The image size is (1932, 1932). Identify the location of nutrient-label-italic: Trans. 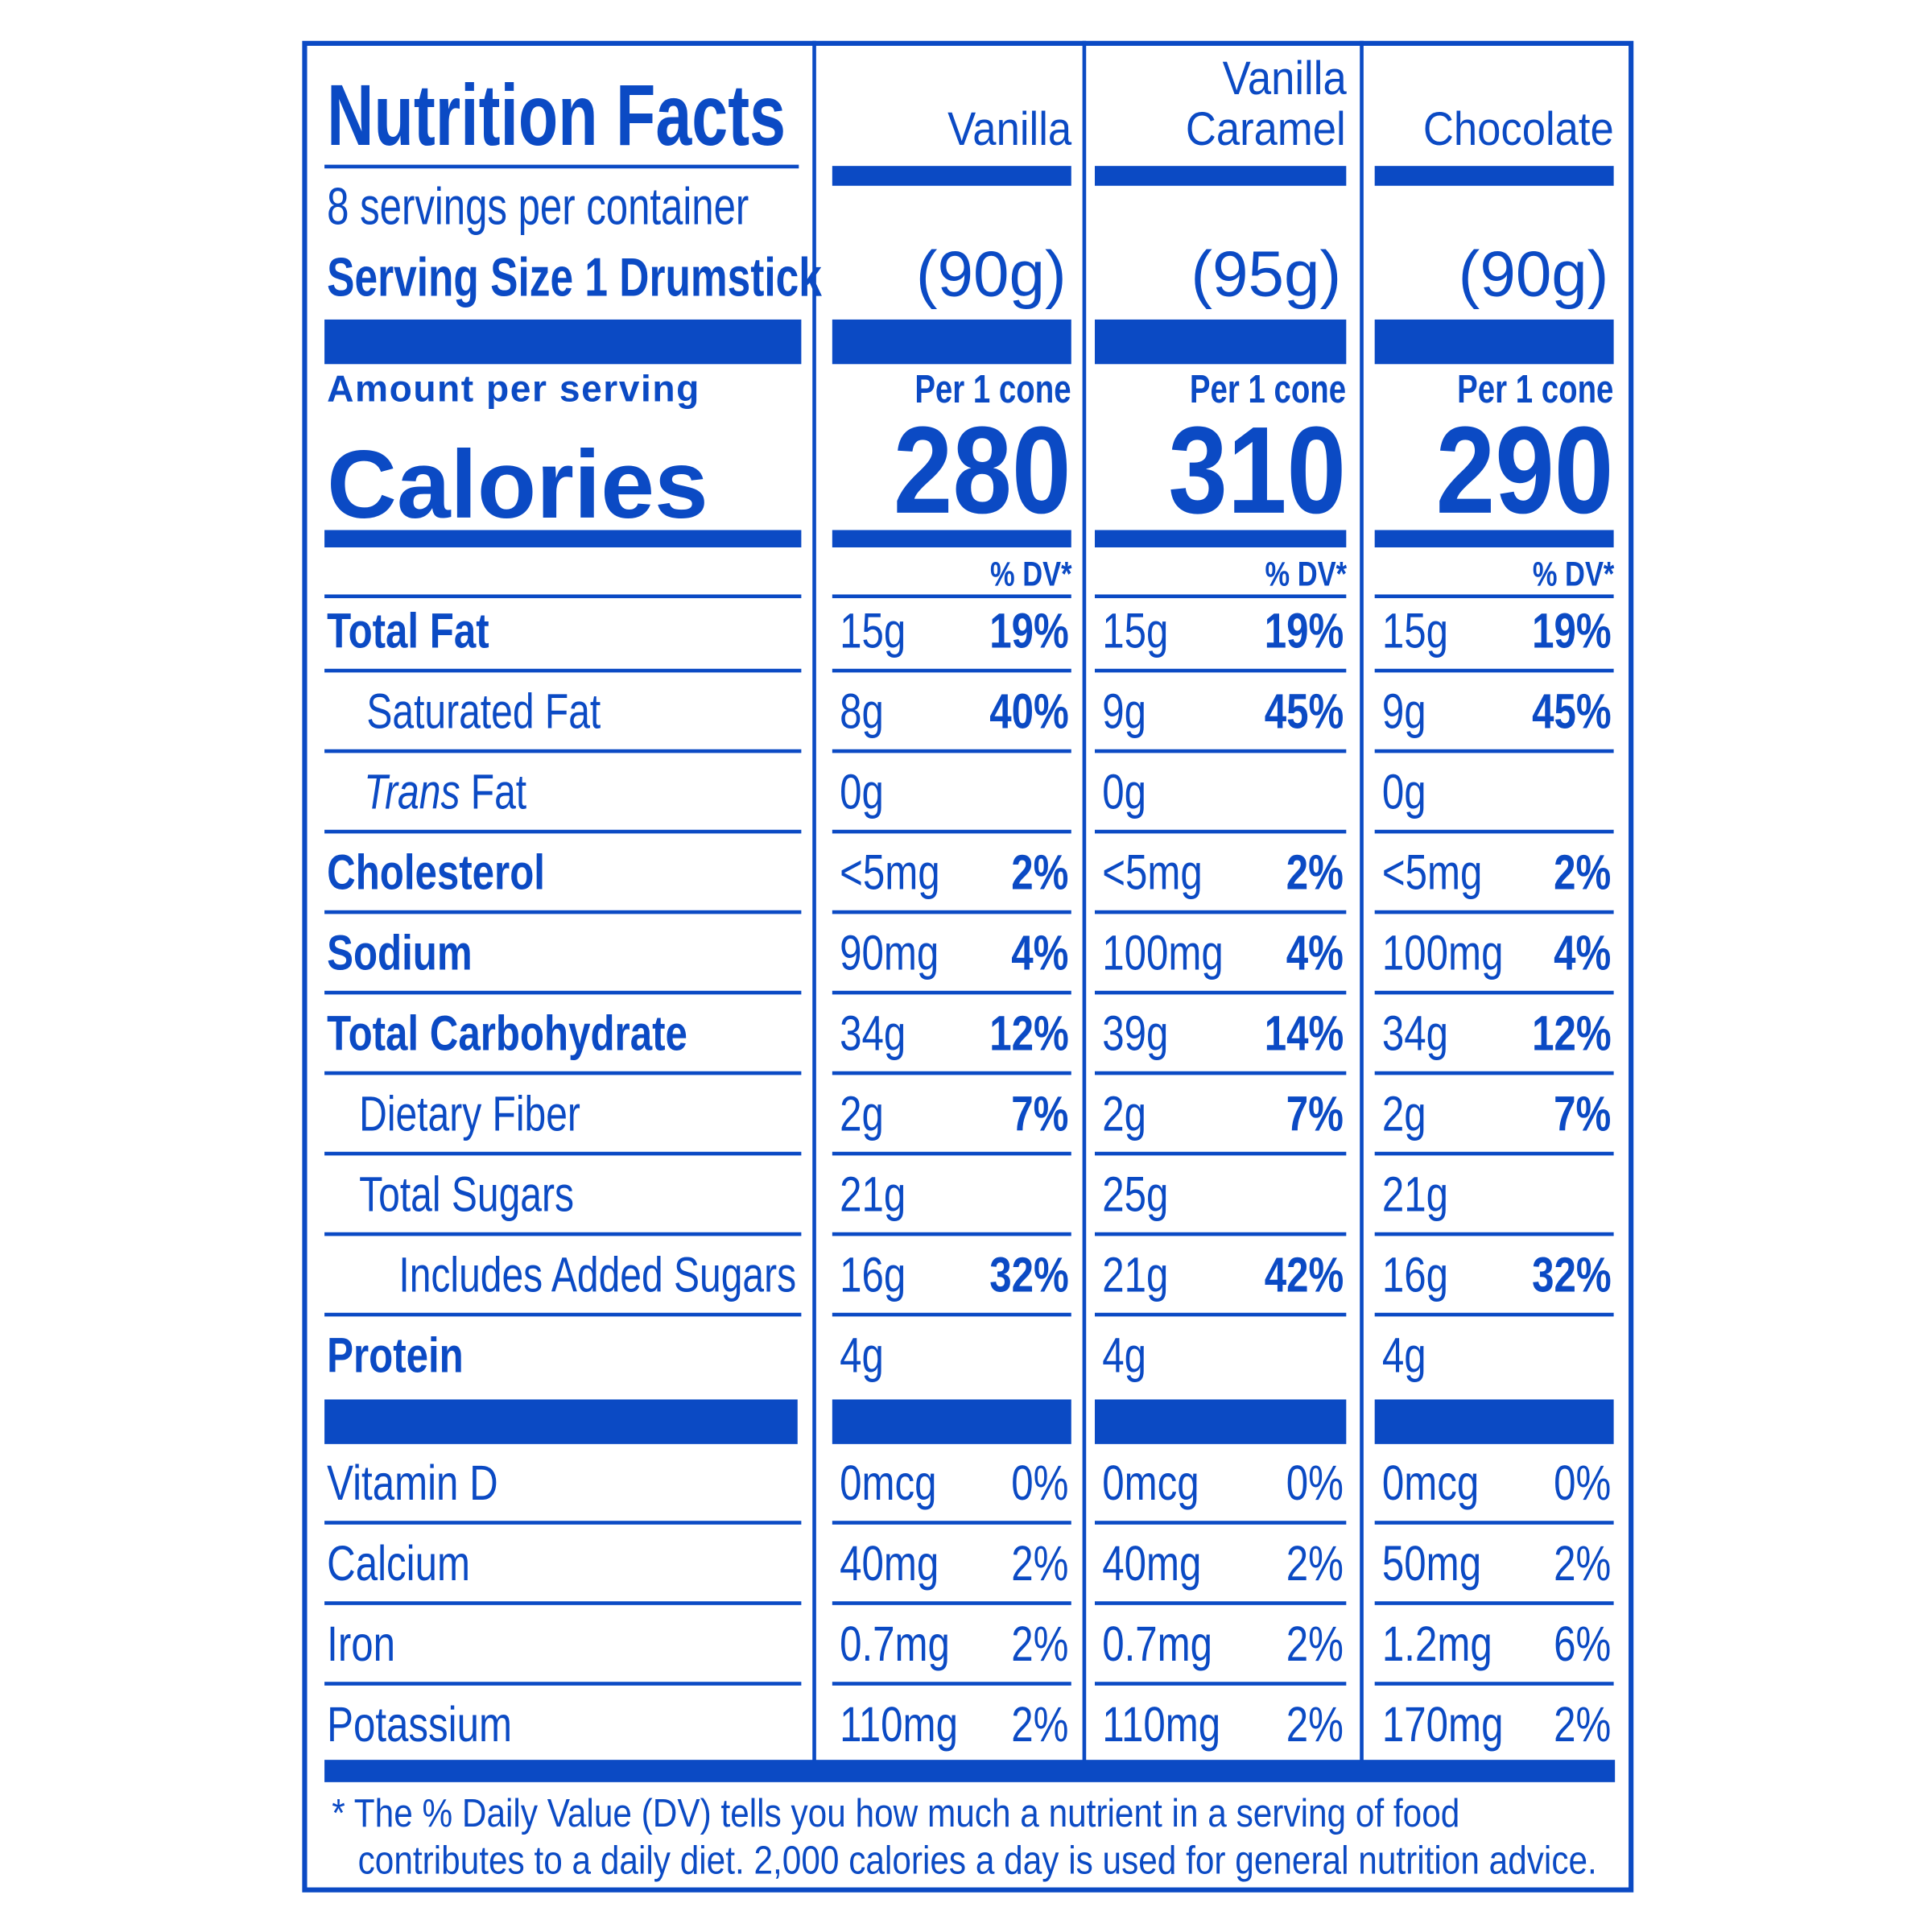
(412, 792).